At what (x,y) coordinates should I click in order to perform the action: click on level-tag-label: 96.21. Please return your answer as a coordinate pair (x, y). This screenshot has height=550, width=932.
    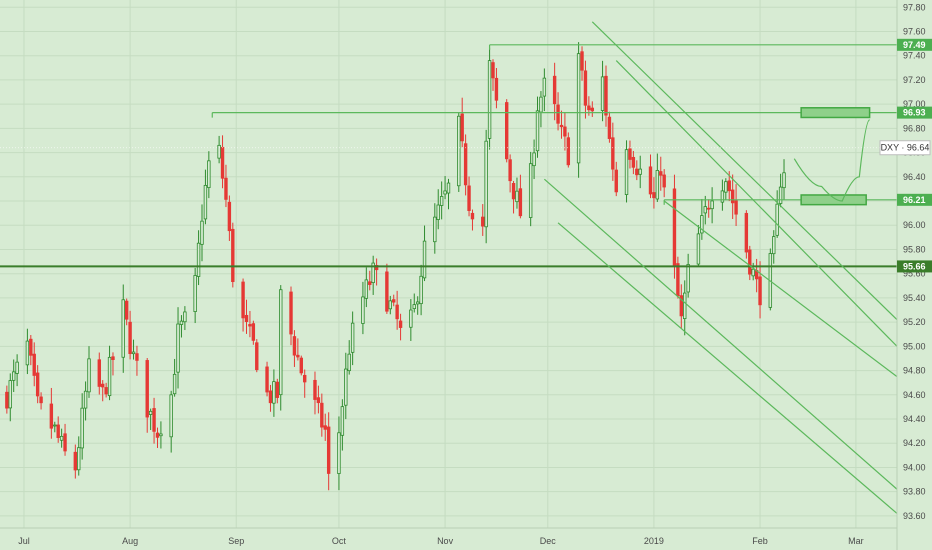
    Looking at the image, I should click on (914, 200).